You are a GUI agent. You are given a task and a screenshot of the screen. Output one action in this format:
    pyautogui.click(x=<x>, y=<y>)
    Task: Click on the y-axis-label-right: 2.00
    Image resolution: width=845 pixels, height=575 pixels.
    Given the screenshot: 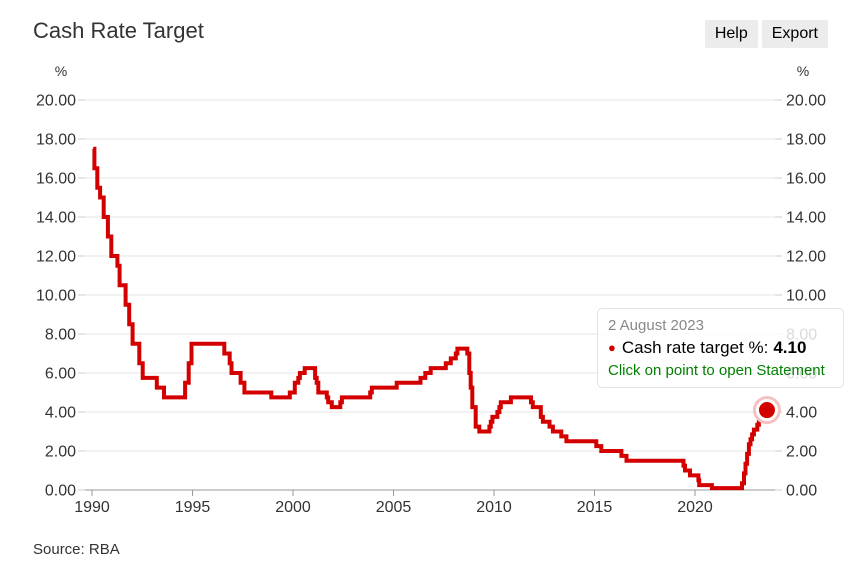 What is the action you would take?
    pyautogui.click(x=801, y=452)
    